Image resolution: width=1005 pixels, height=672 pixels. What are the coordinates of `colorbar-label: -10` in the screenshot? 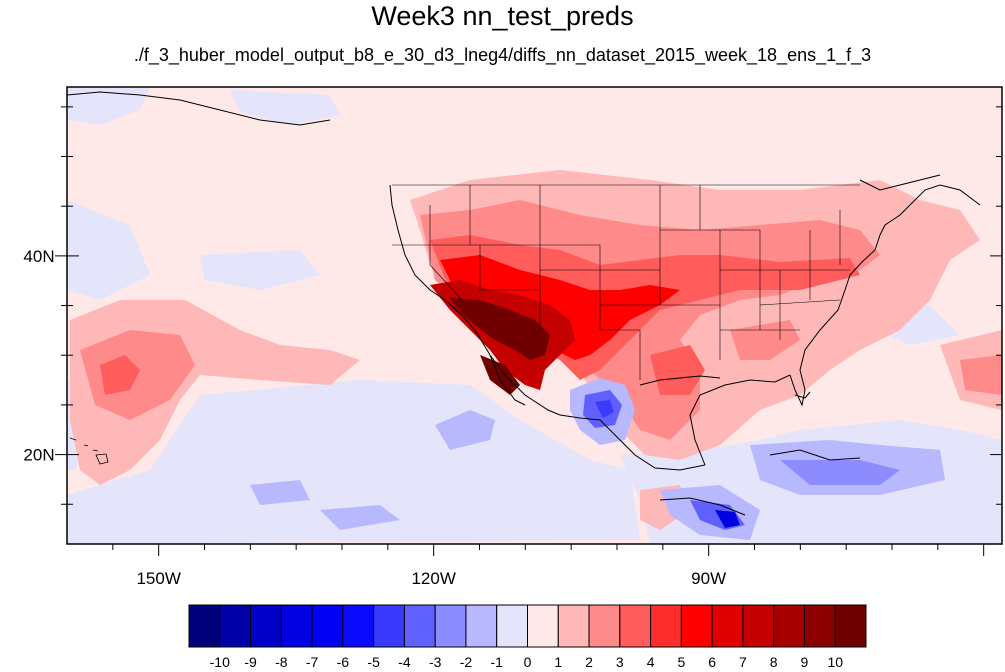 It's located at (220, 662).